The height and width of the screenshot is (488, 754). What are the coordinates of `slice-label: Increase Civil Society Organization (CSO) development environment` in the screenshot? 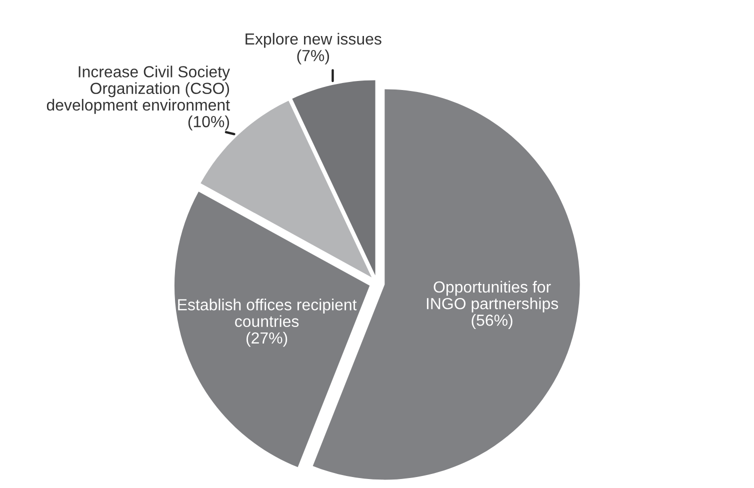 It's located at (138, 90).